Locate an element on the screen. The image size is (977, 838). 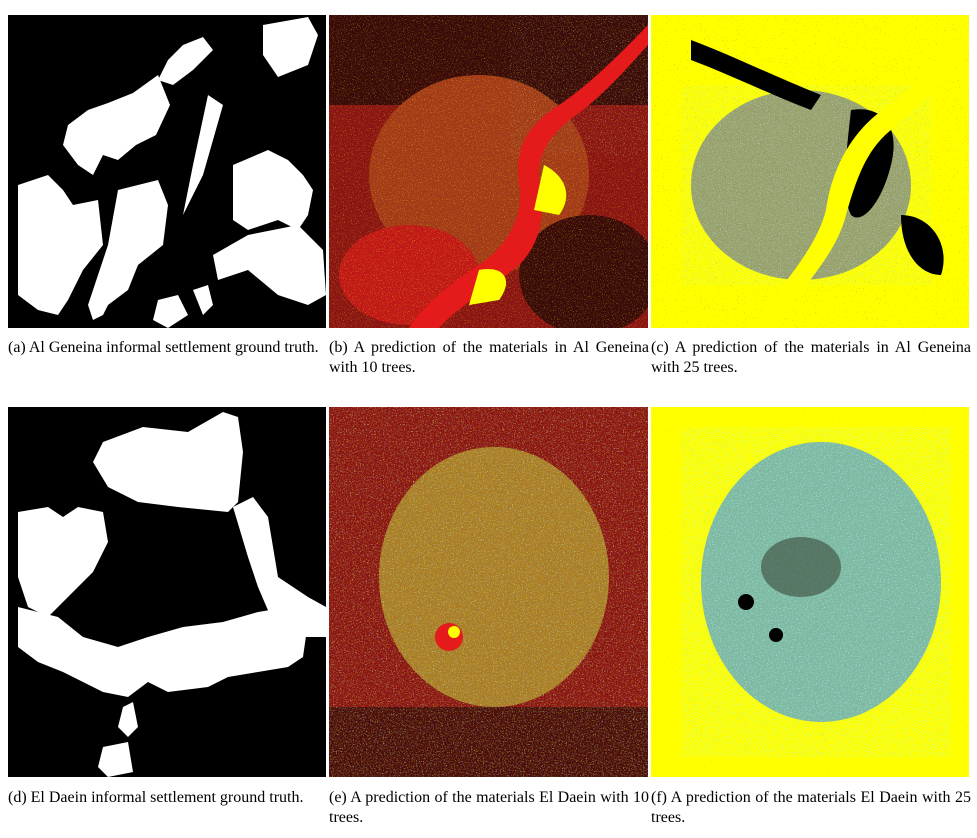
prediction-al-geneina-10-trees is located at coordinates (488, 171).